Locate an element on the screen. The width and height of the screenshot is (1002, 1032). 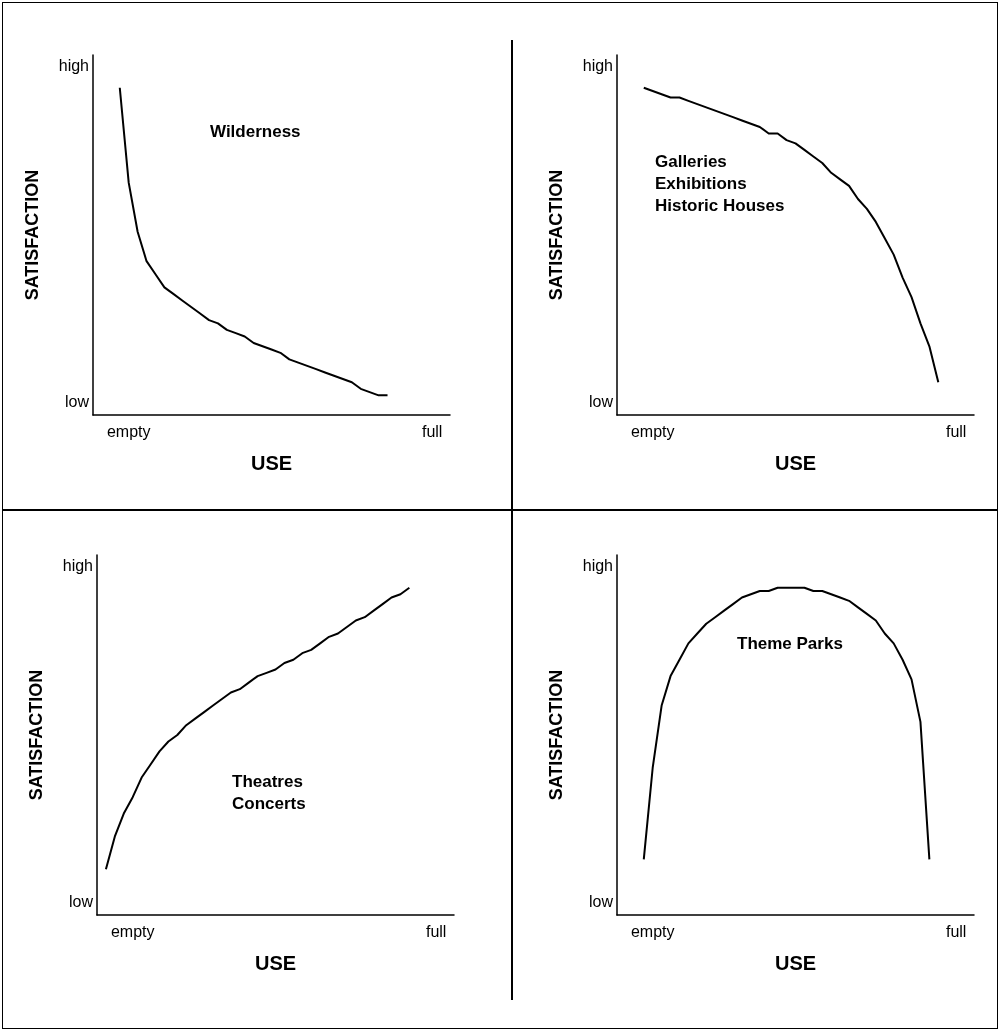
annotation: Galleries Exhibitions Historic Houses is located at coordinates (720, 183).